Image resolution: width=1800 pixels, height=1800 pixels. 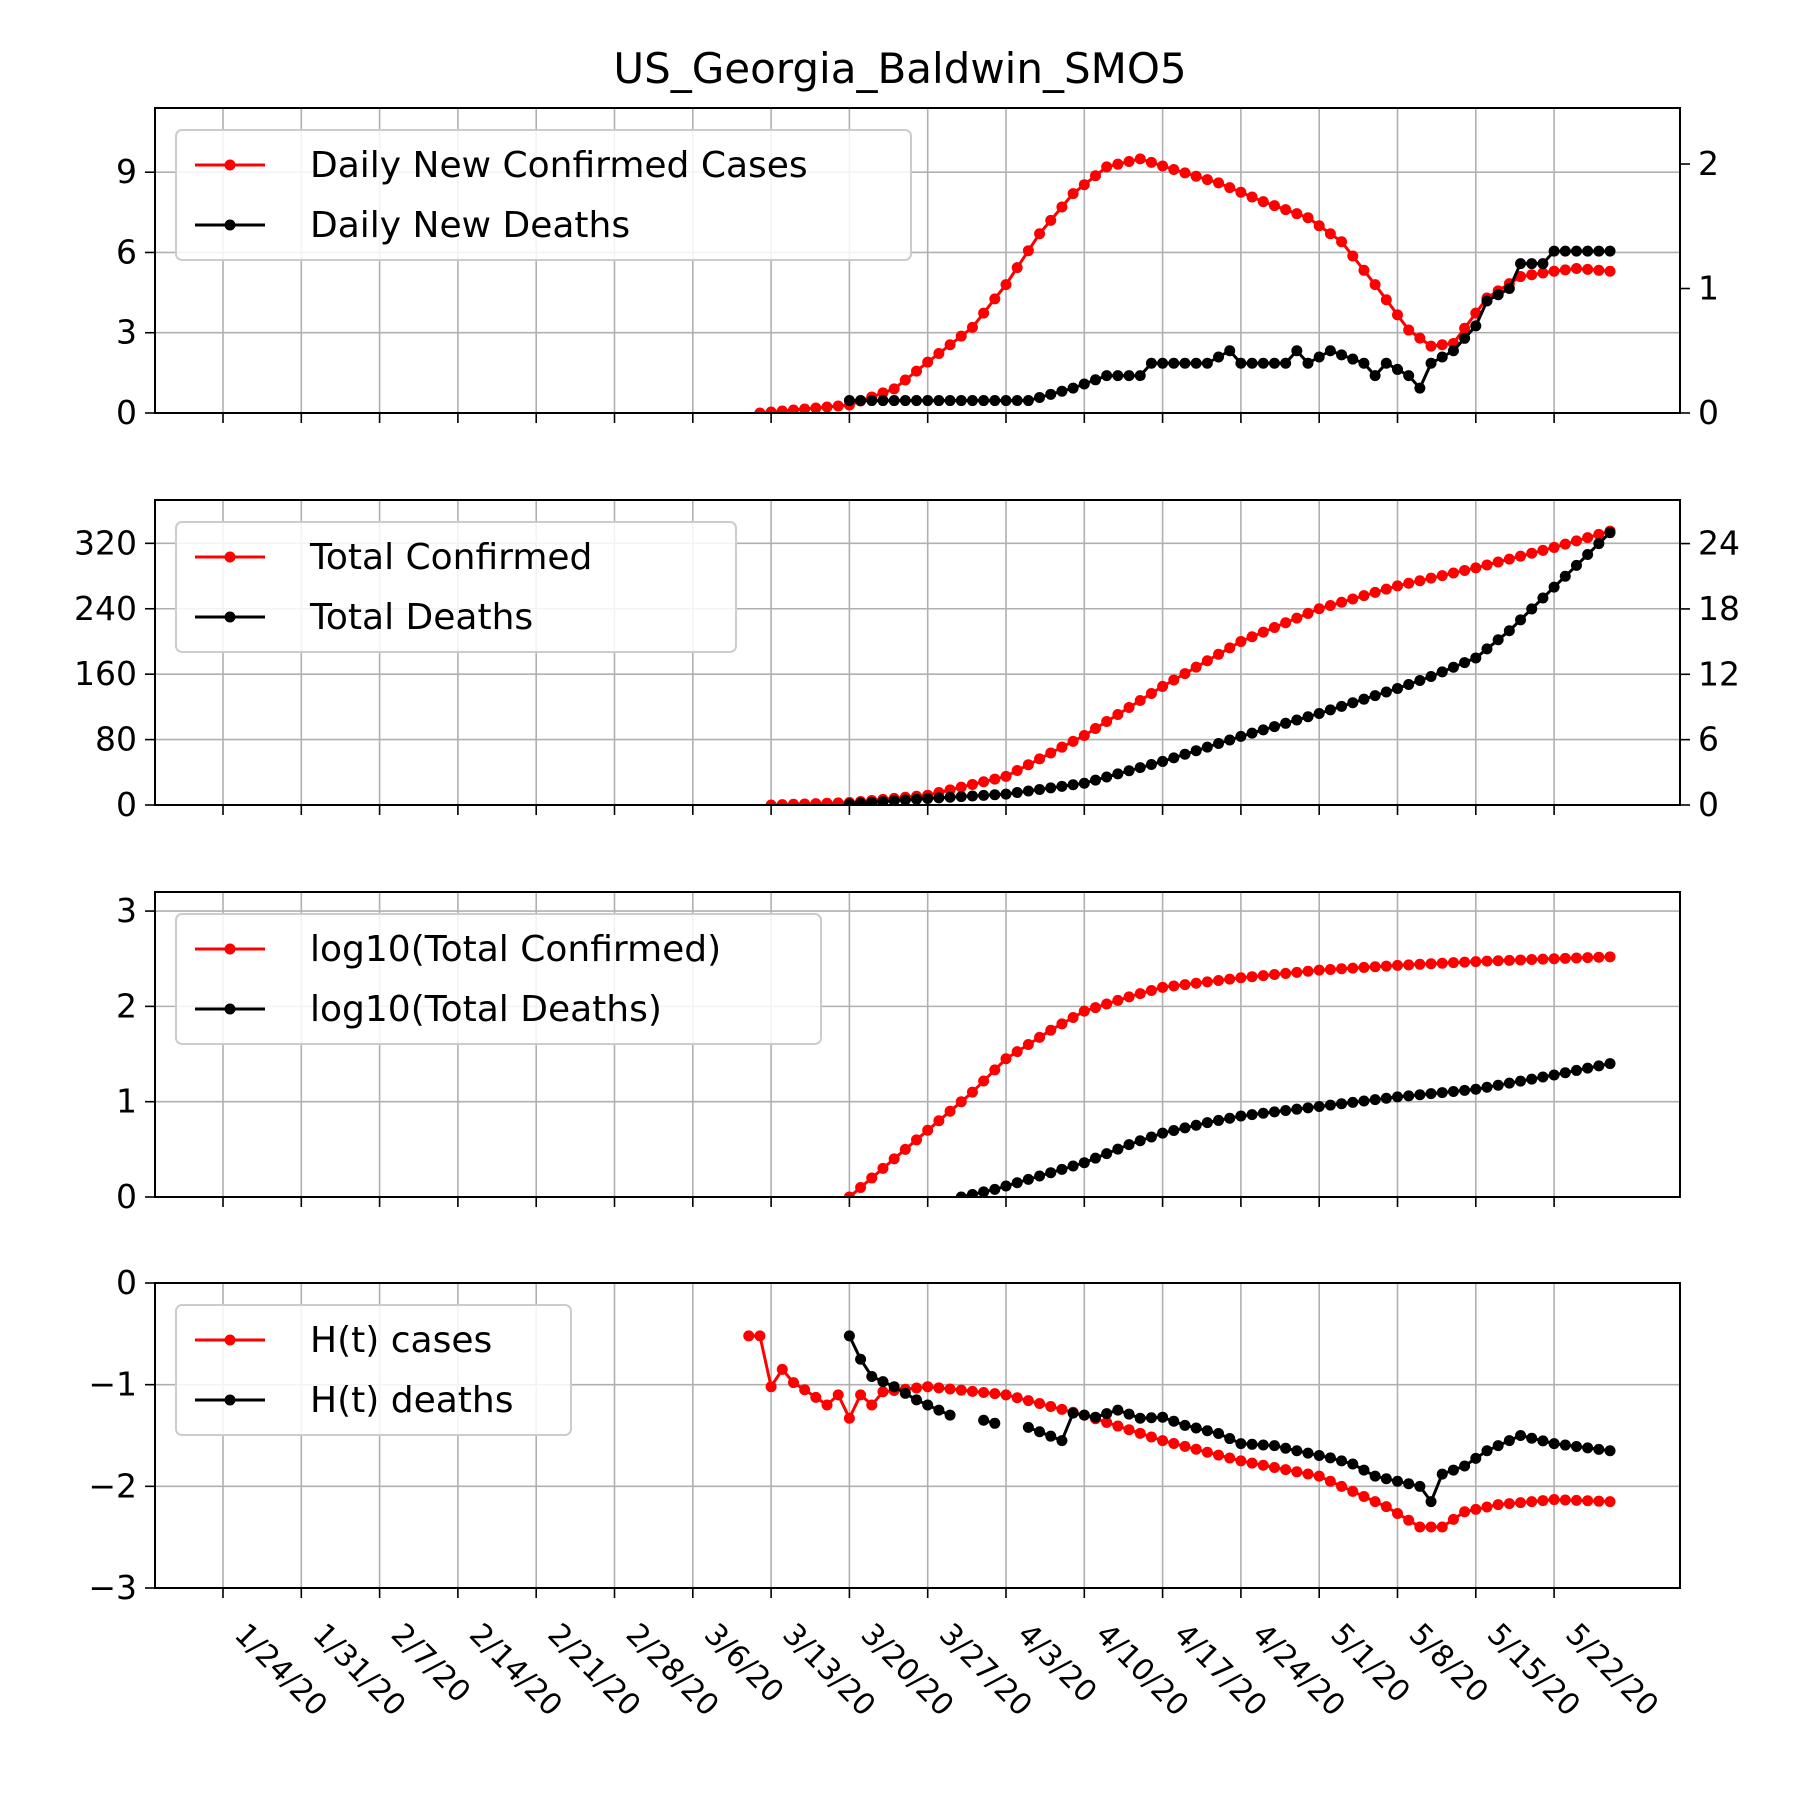 I want to click on legend-label: log10(Total Deaths), so click(x=486, y=1009).